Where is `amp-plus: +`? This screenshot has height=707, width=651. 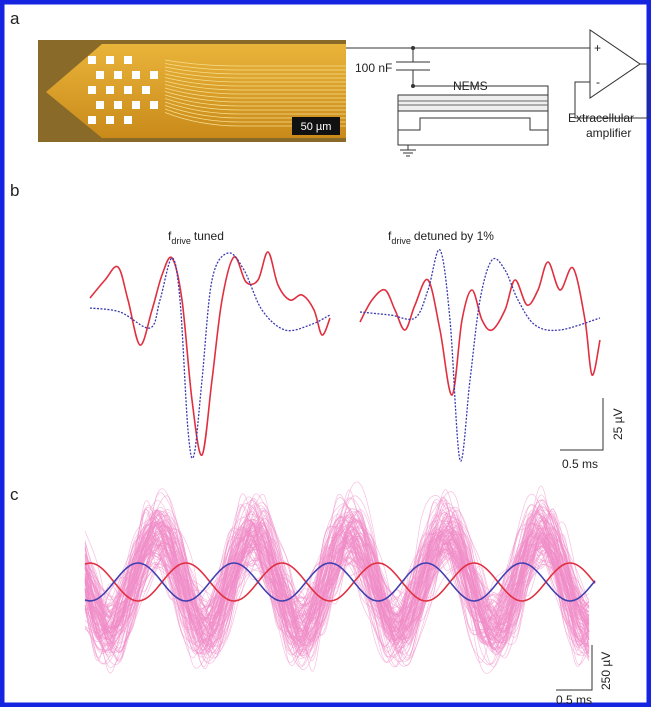
amp-plus: + is located at coordinates (597, 48).